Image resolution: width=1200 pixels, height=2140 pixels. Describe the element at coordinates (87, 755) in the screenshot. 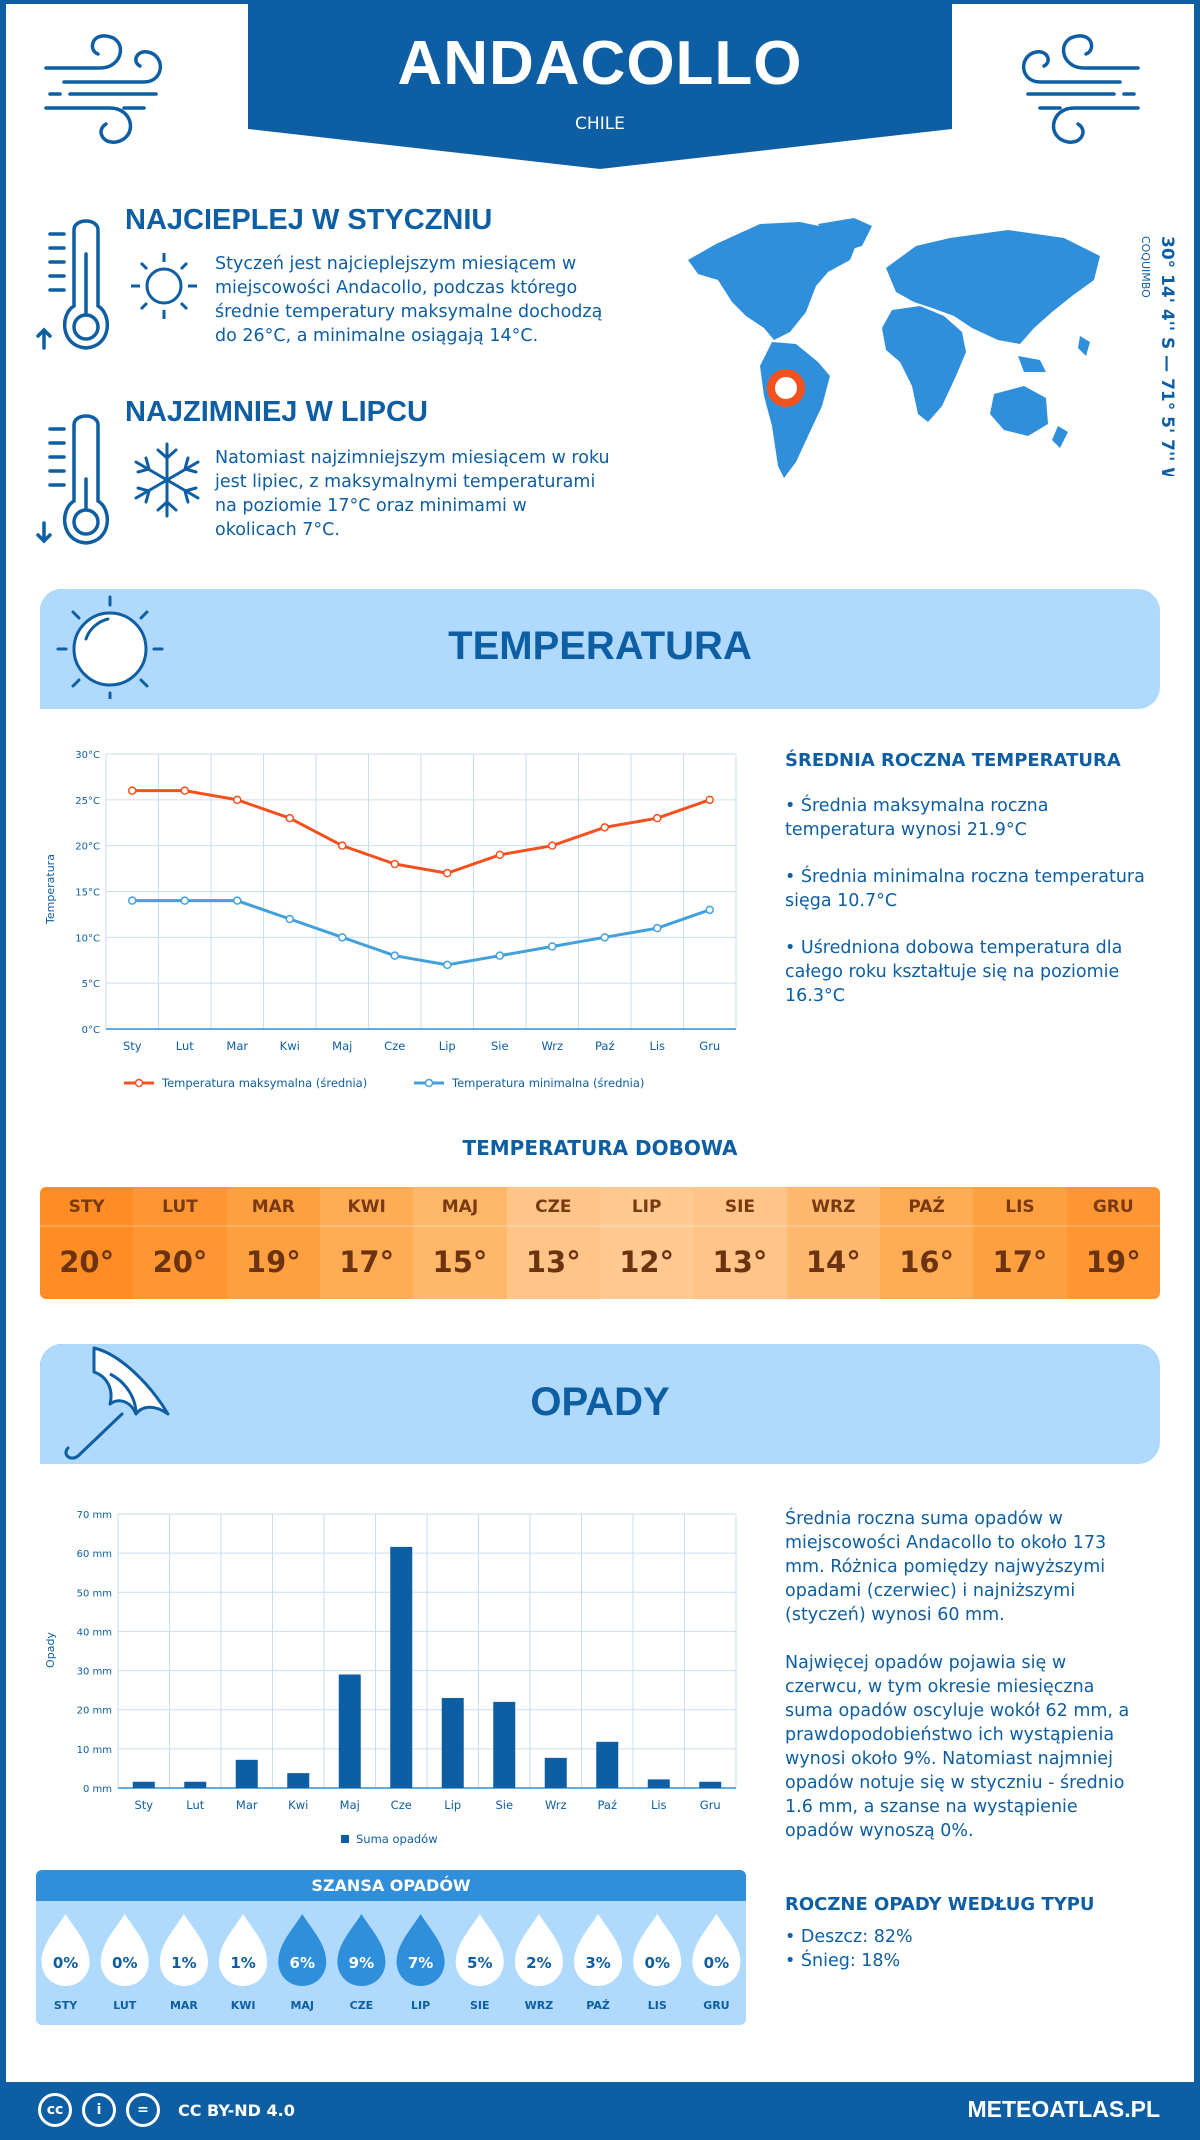

I see `y-tick-label: 30°C` at that location.